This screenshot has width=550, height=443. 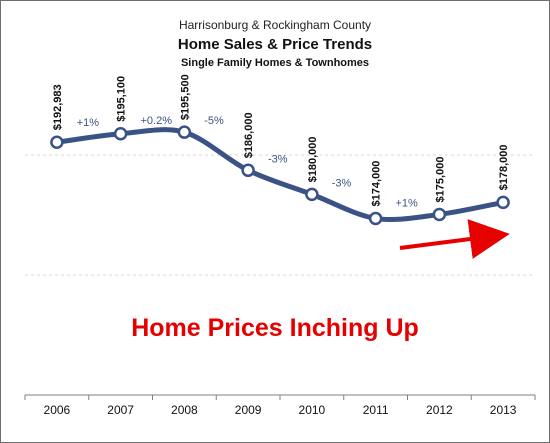 What do you see at coordinates (313, 159) in the screenshot?
I see `value-label: $180,000` at bounding box center [313, 159].